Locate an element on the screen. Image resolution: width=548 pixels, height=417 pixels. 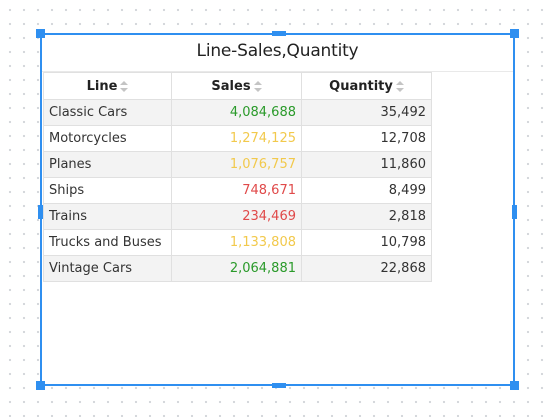
column-header-sales: Sales is located at coordinates (236, 86).